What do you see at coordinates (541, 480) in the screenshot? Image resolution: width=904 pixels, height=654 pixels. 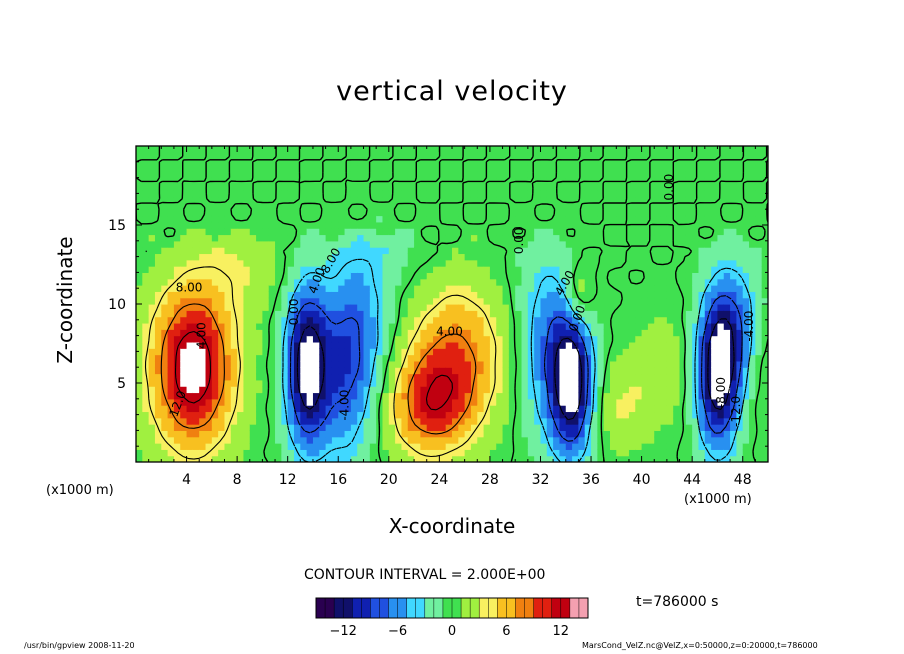 I see `x-tick-label: 32` at bounding box center [541, 480].